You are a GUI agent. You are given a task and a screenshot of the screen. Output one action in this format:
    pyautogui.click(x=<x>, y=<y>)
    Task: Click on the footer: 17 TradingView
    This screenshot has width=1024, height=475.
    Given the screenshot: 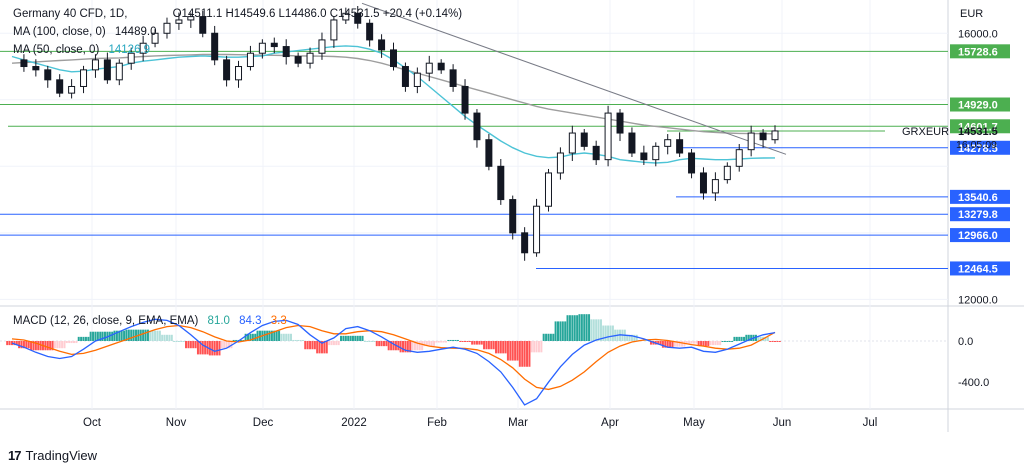 What is the action you would take?
    pyautogui.click(x=52, y=455)
    